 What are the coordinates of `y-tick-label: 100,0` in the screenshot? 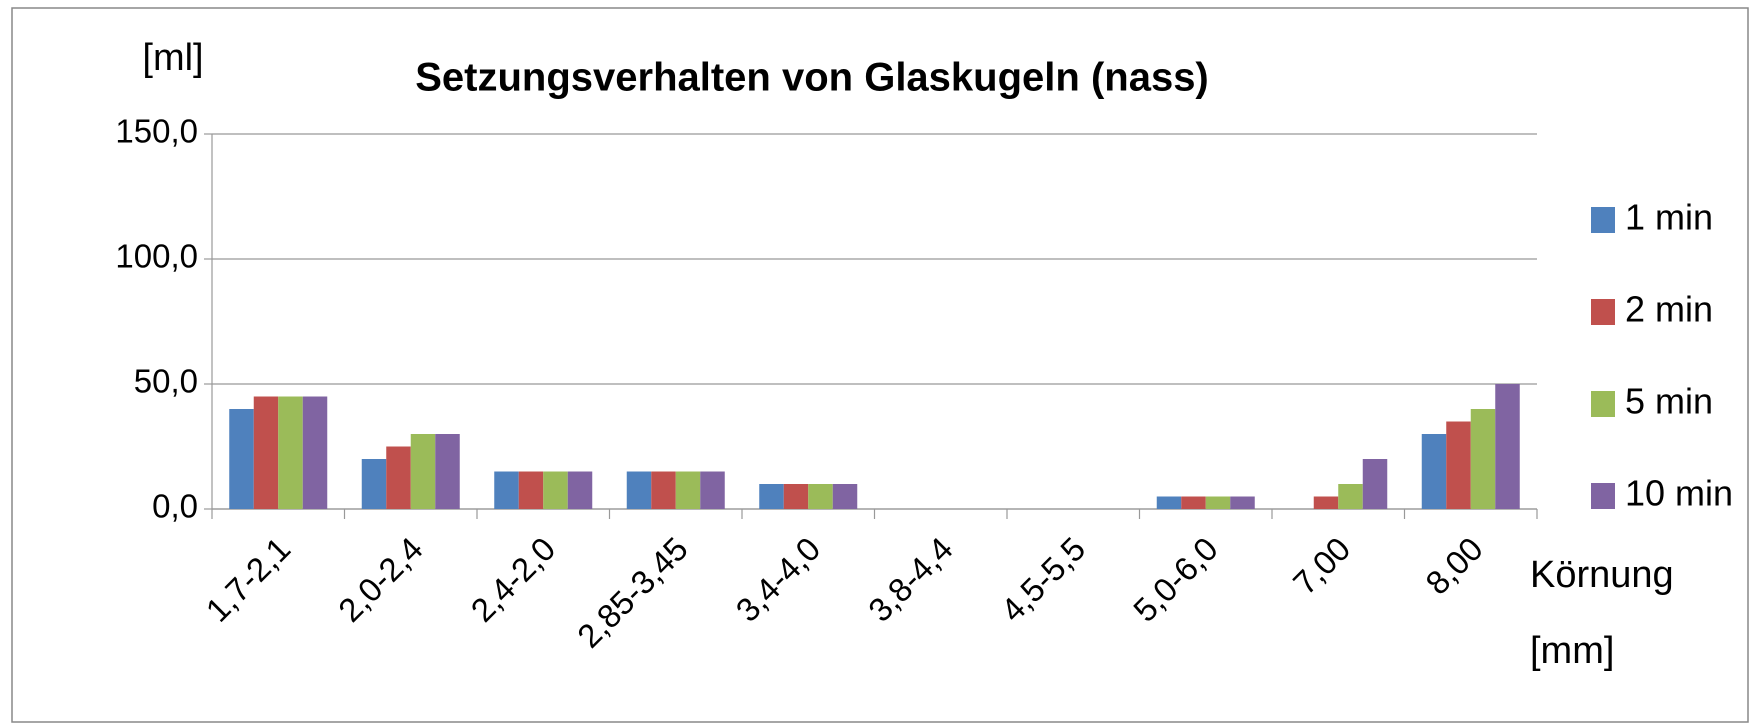 It's located at (156, 256).